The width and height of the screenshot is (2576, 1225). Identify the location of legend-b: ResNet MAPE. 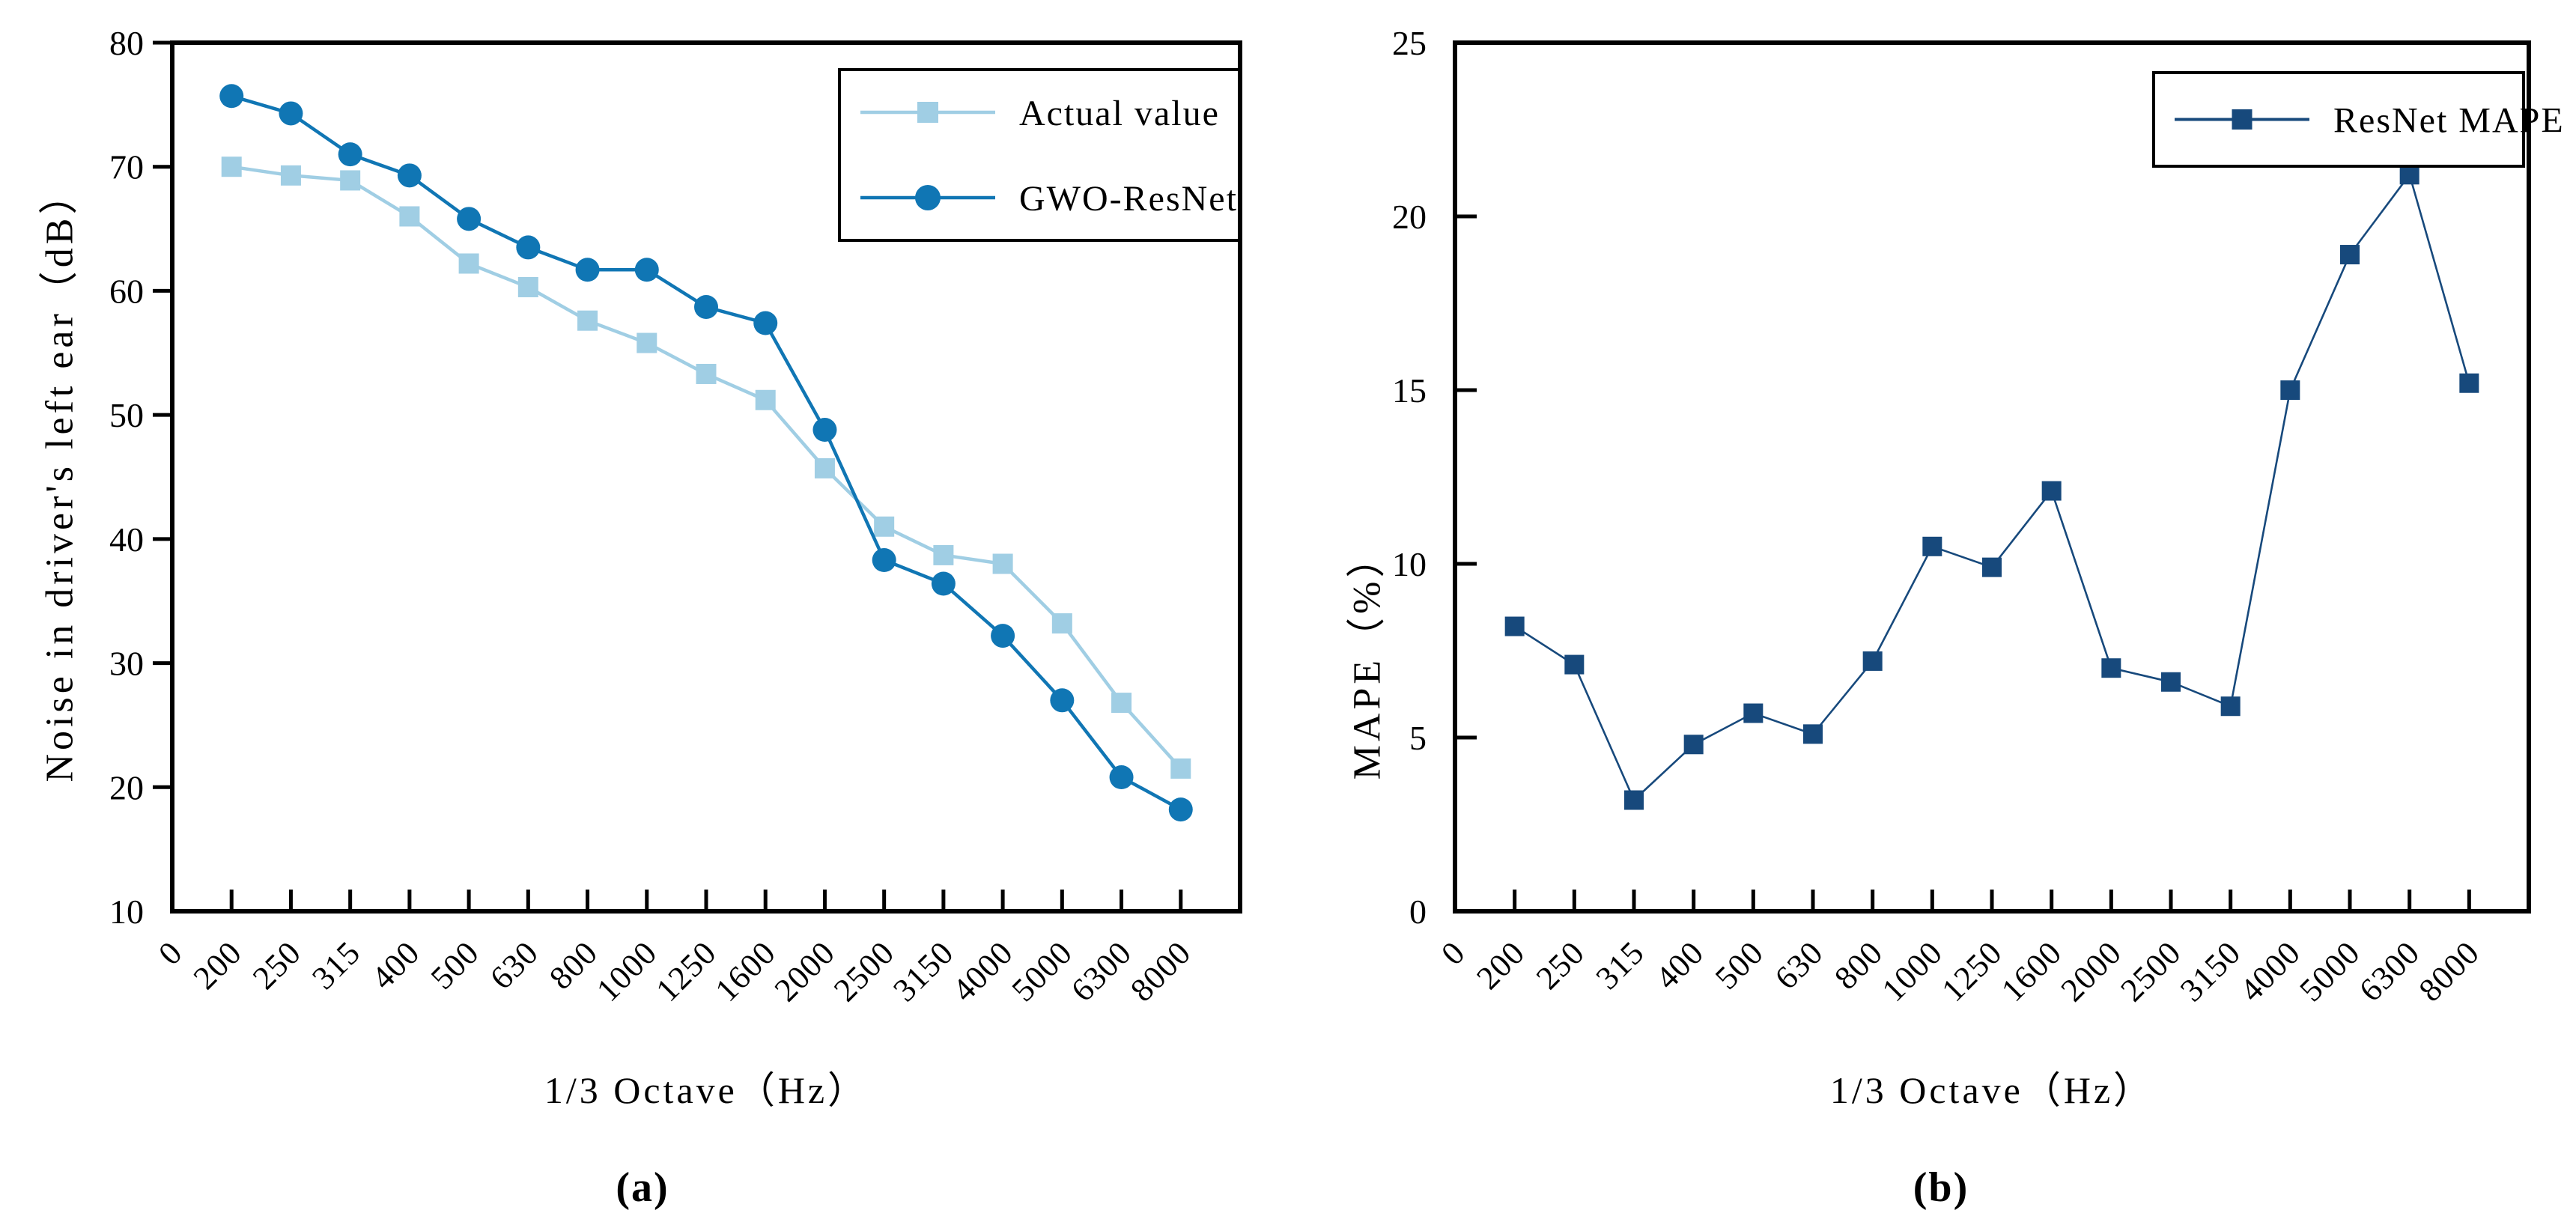
(2358, 119).